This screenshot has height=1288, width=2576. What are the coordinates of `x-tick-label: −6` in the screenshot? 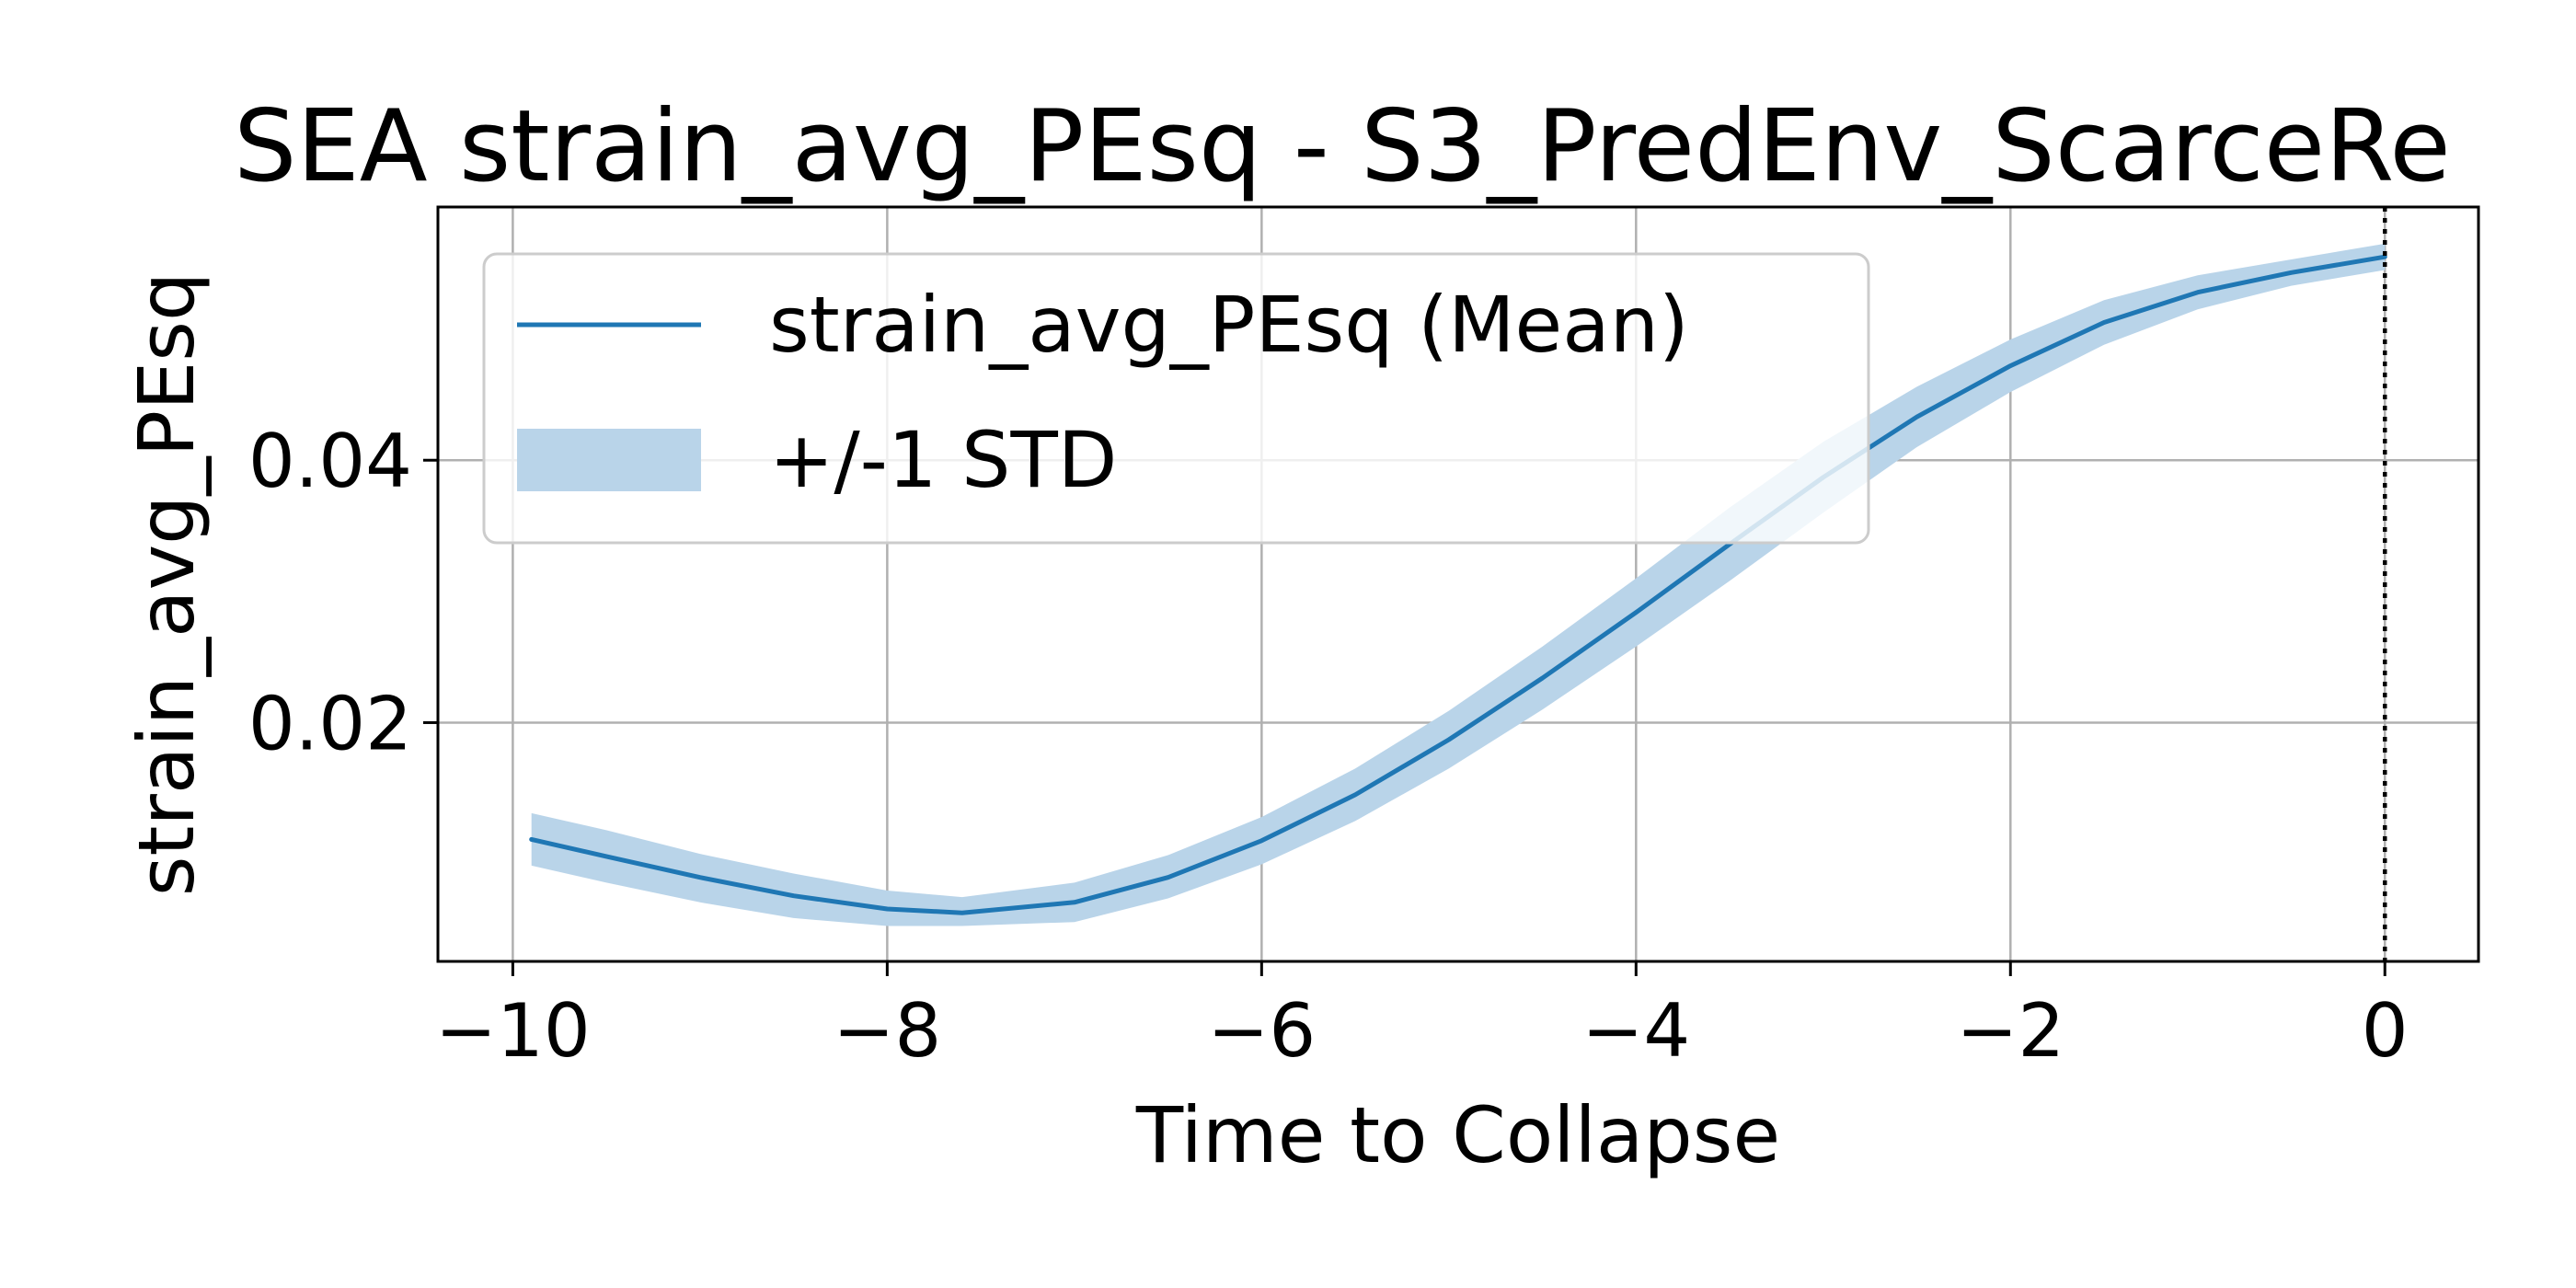 It's located at (1261, 1031).